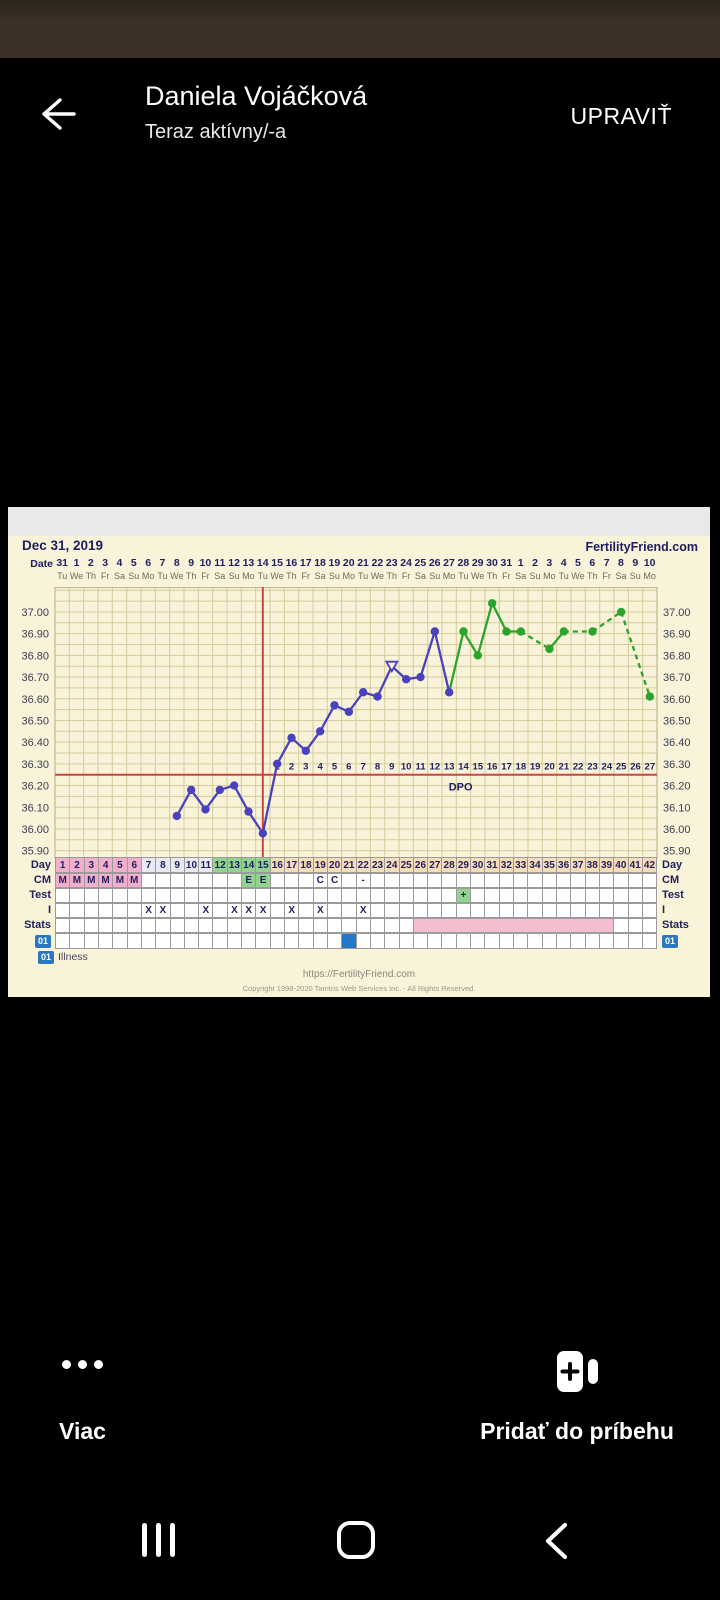 The height and width of the screenshot is (1600, 720). Describe the element at coordinates (35, 700) in the screenshot. I see `svg-text: 36.60` at that location.